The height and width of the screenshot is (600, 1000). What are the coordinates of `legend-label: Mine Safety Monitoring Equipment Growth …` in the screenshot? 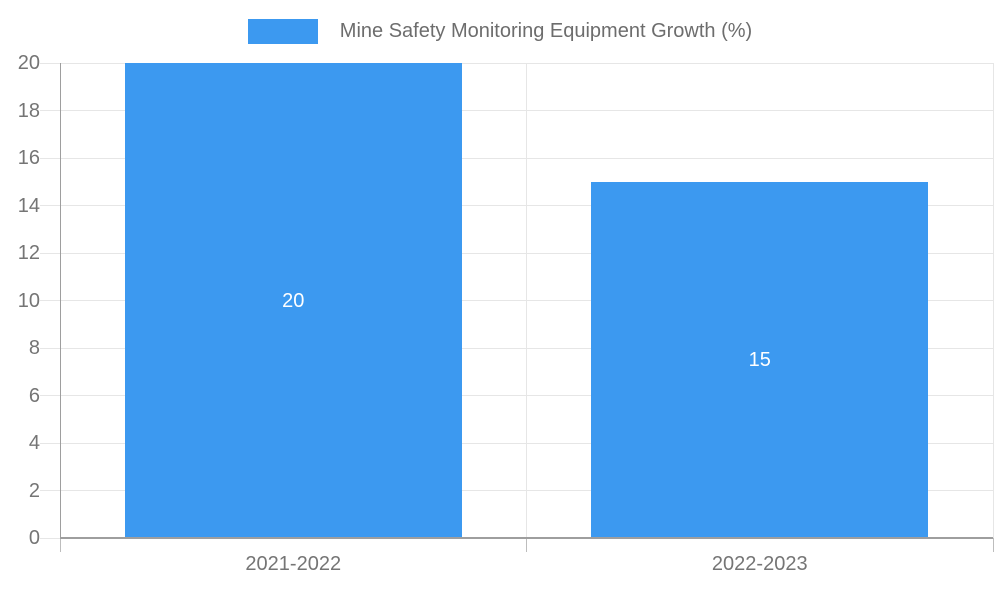 It's located at (546, 31).